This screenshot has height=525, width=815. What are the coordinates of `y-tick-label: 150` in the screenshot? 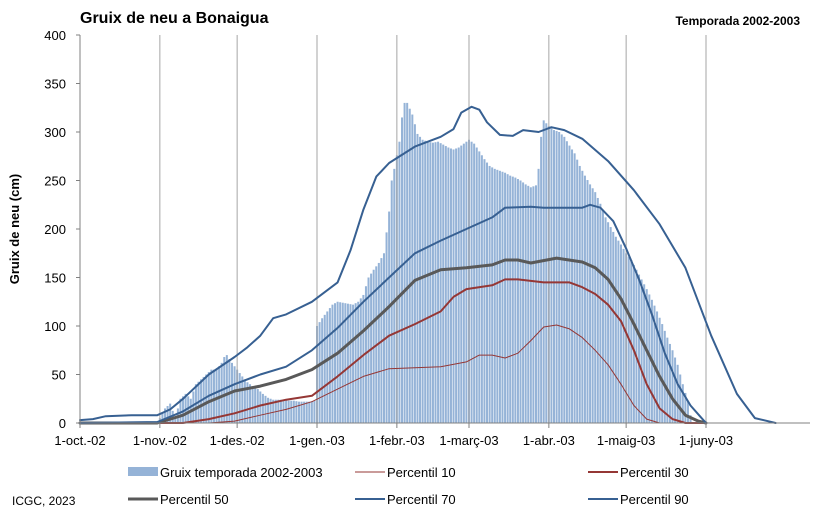 It's located at (55, 278).